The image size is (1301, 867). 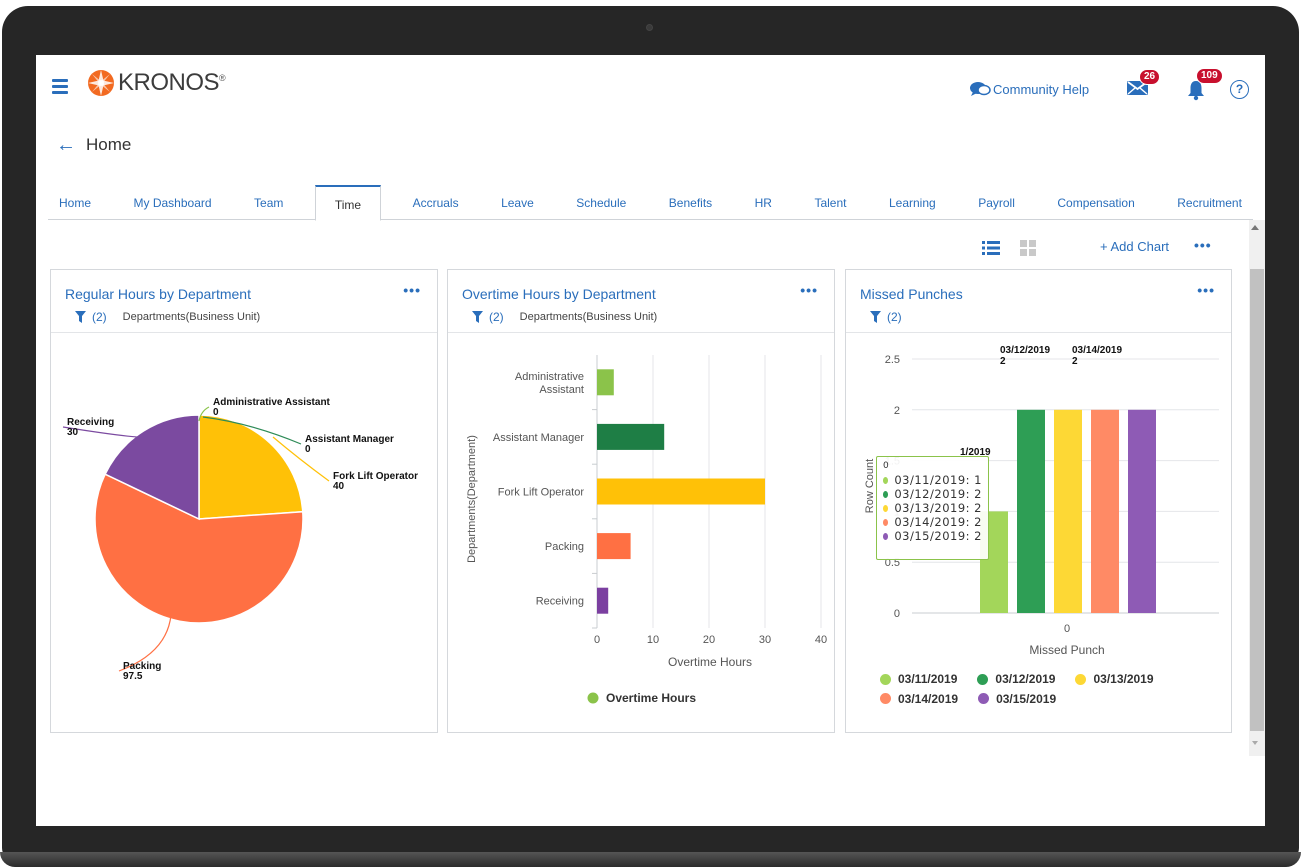 I want to click on tab-home: Home, so click(x=75, y=203).